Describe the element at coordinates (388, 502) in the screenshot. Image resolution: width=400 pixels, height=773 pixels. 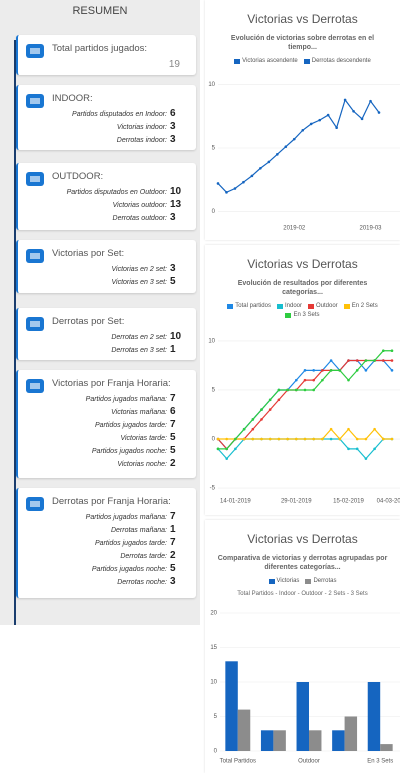
I see `x-tick-label: 04-03-2019` at that location.